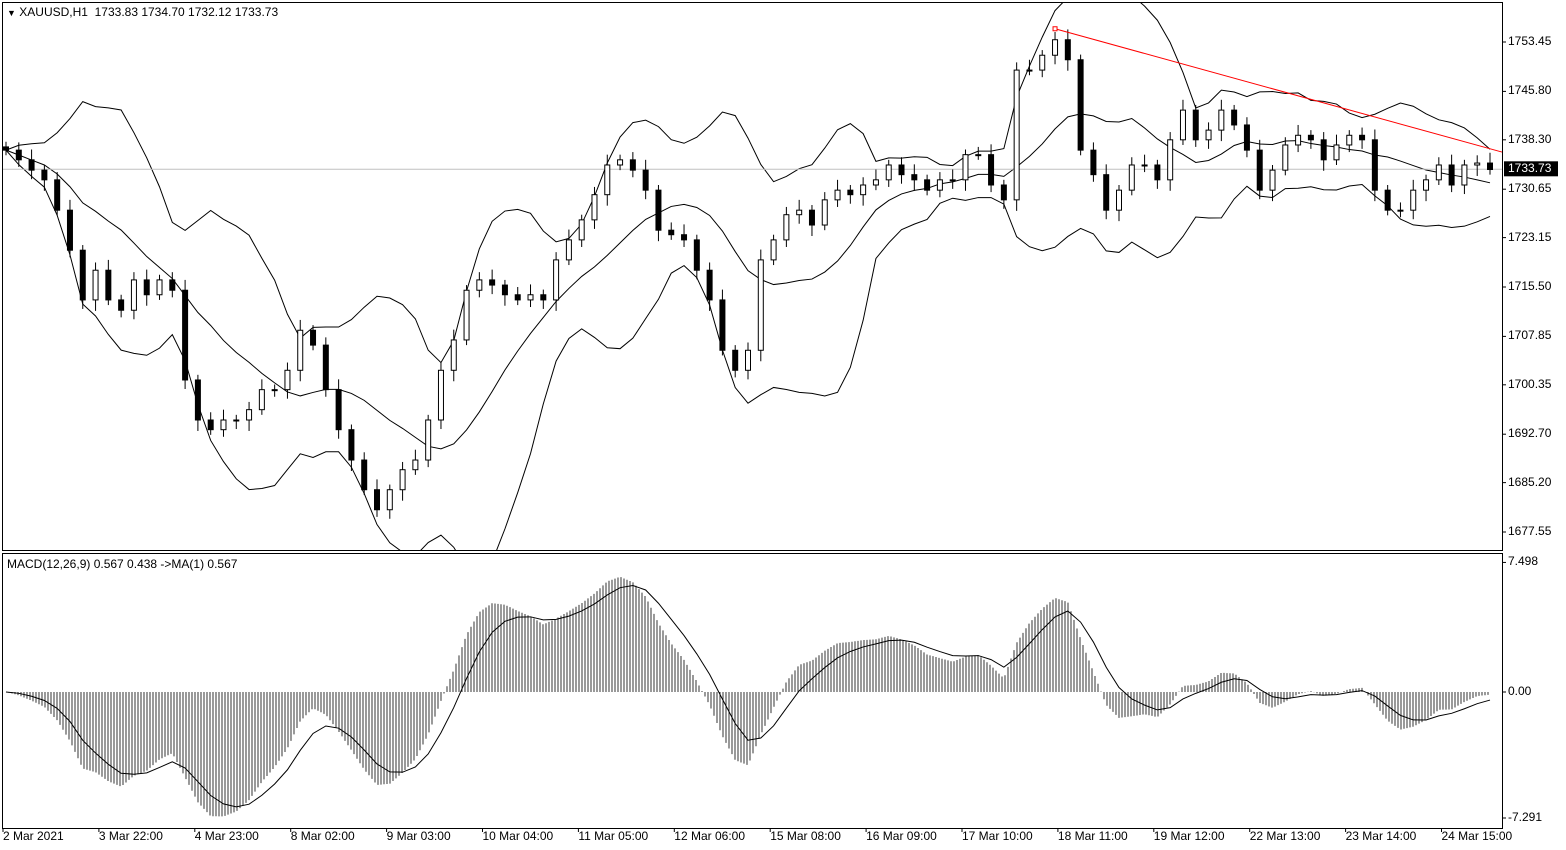  What do you see at coordinates (1189, 836) in the screenshot?
I see `x-tick-label: 19 Mar 12:00` at bounding box center [1189, 836].